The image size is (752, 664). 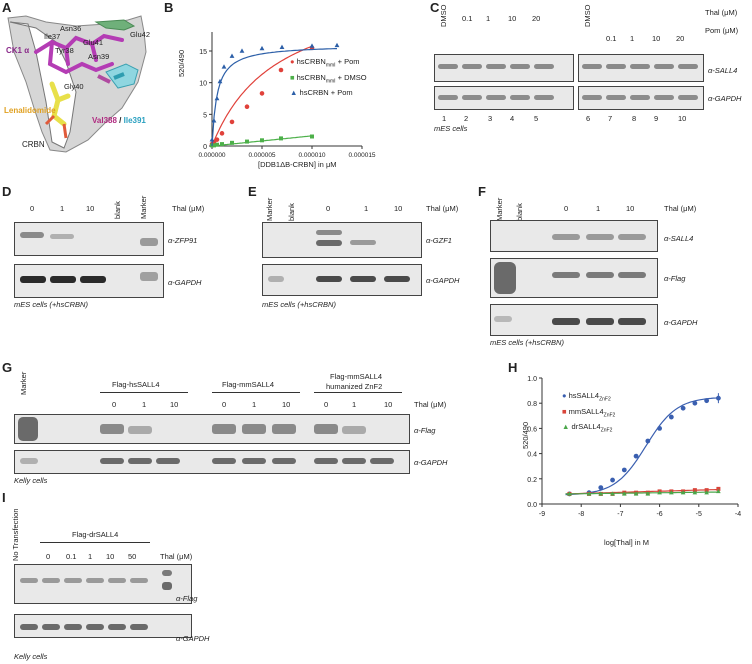 I want to click on panel-g-group-humanized-line1: Flag-mmSALL4, so click(x=356, y=376).